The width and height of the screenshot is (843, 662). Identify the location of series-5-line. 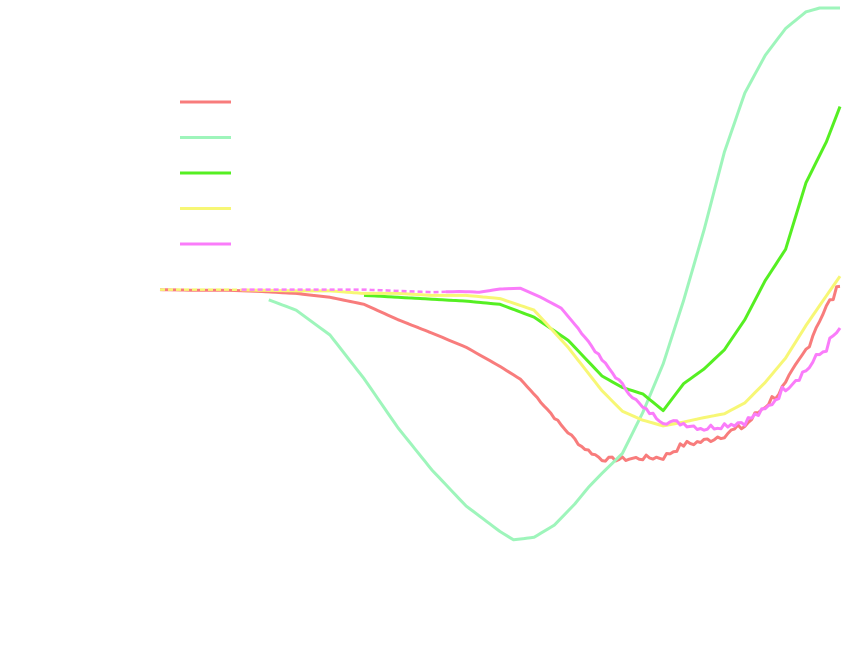
(643, 359).